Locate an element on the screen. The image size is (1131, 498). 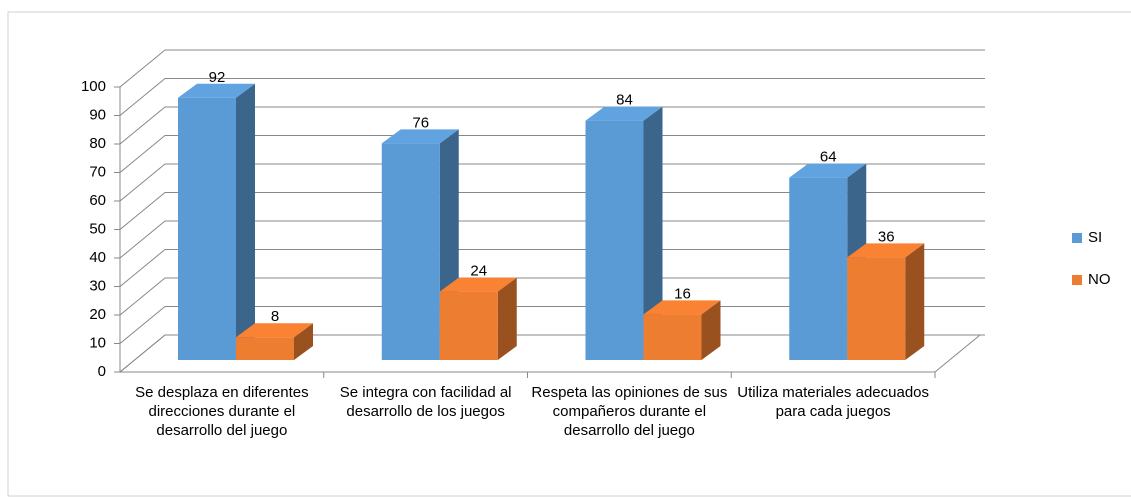
data-label: 76 is located at coordinates (420, 122).